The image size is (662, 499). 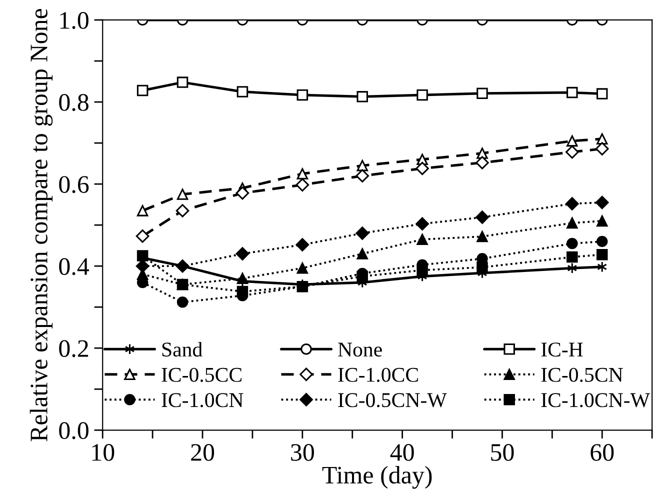 I want to click on legend-label: Sand, so click(x=182, y=349).